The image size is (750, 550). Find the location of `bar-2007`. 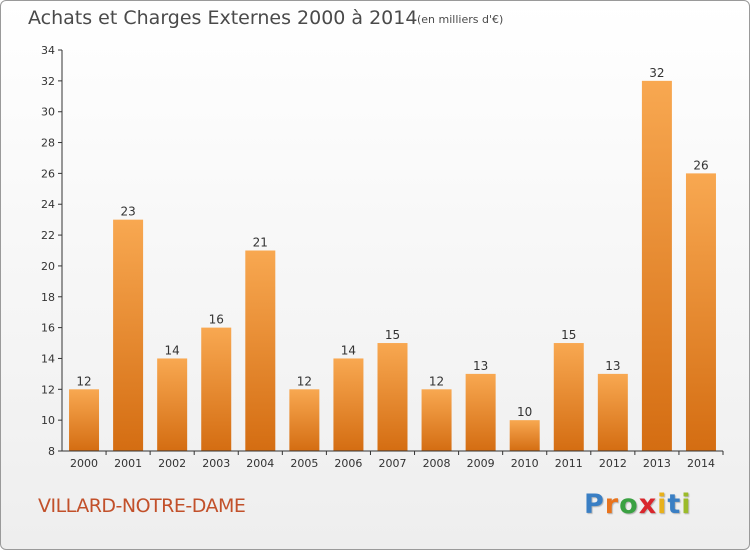

bar-2007 is located at coordinates (392, 397).